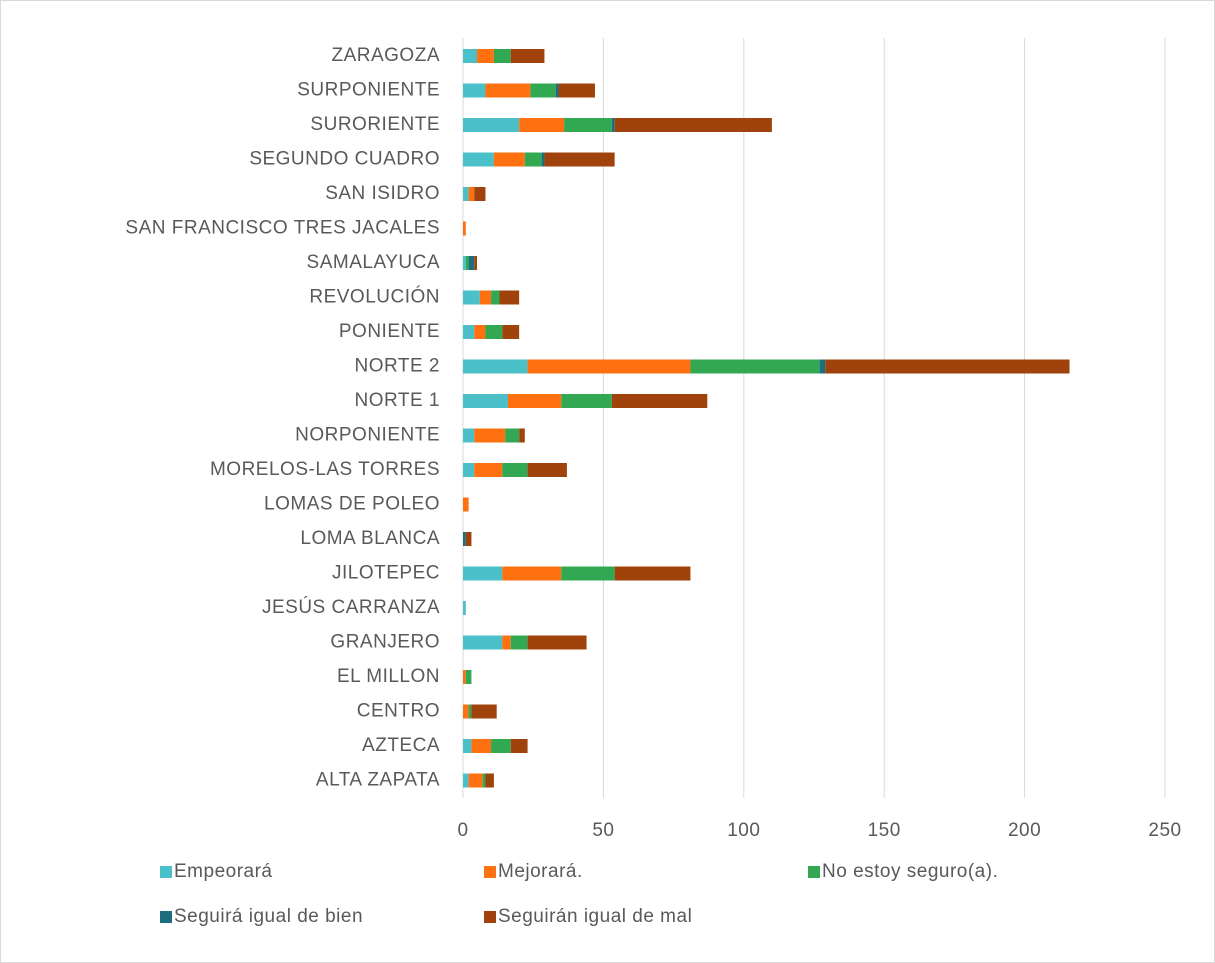 This screenshot has width=1215, height=963. I want to click on y-tick-label: NORTE 1, so click(397, 400).